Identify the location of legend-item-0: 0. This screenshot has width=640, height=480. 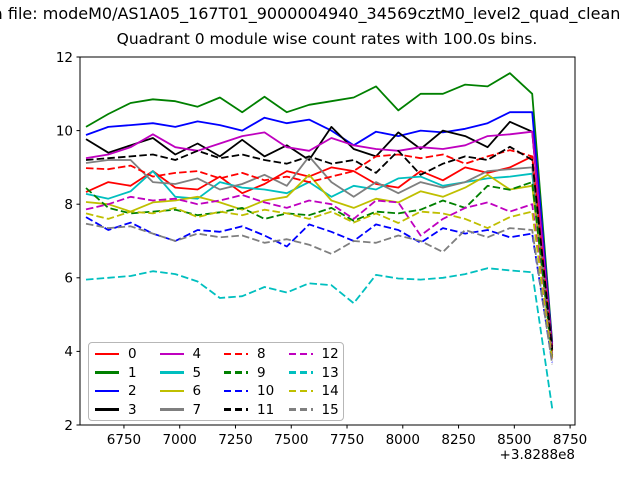
(116, 354).